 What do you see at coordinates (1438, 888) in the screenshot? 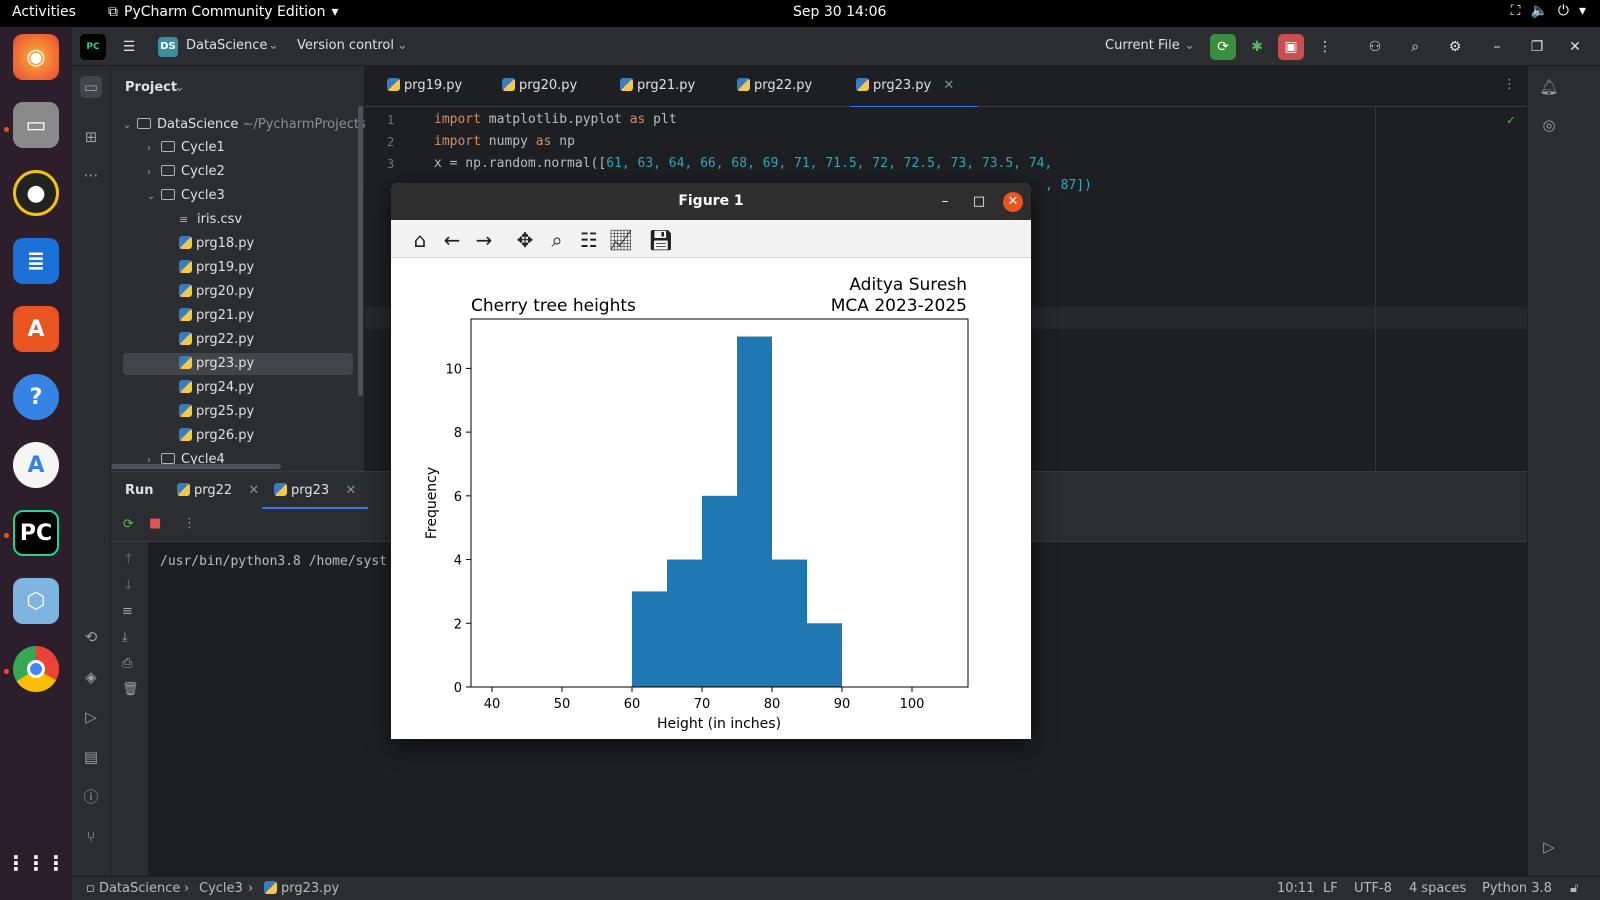
I see `indent-setting: 4 spaces` at bounding box center [1438, 888].